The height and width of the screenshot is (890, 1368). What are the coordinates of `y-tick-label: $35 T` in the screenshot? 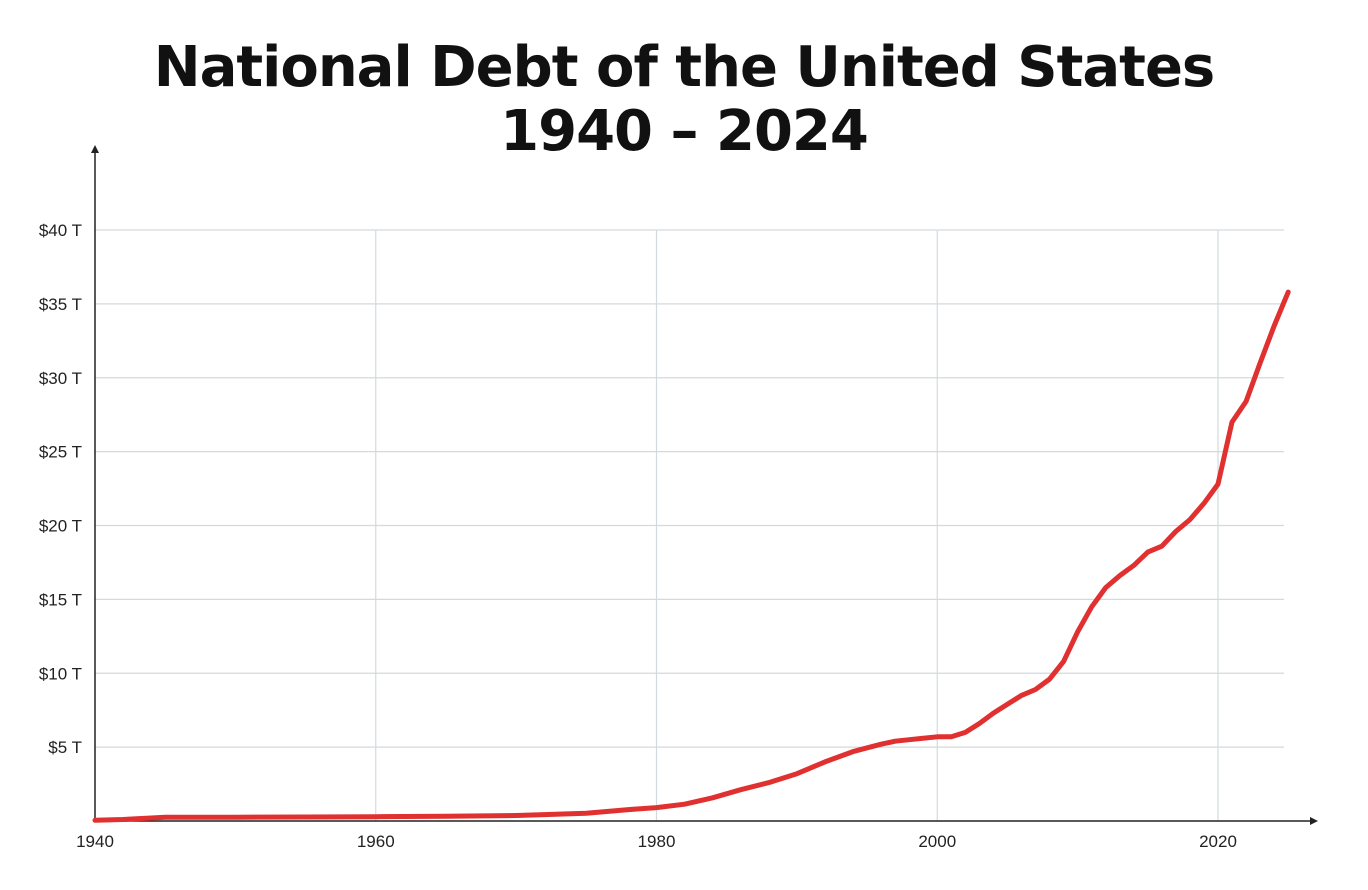 It's located at (60, 304).